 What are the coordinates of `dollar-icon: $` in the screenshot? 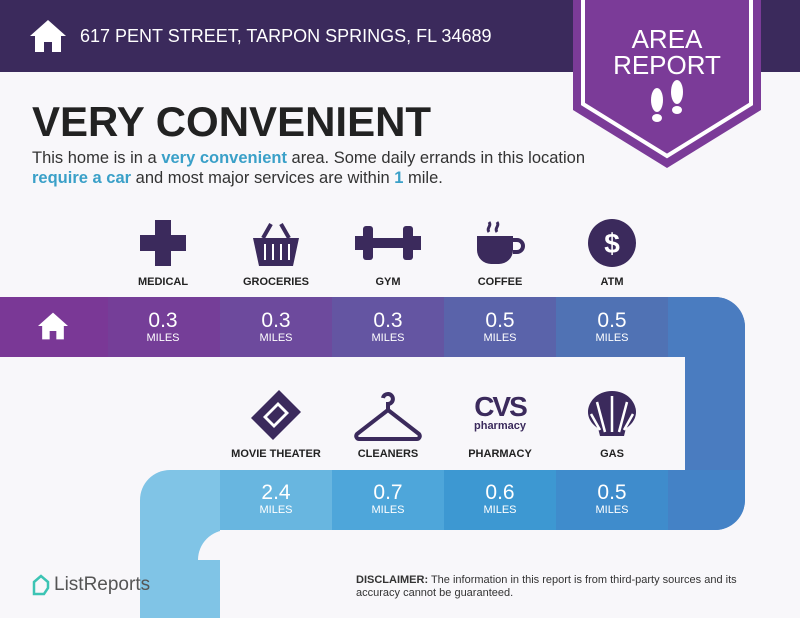 It's located at (612, 243).